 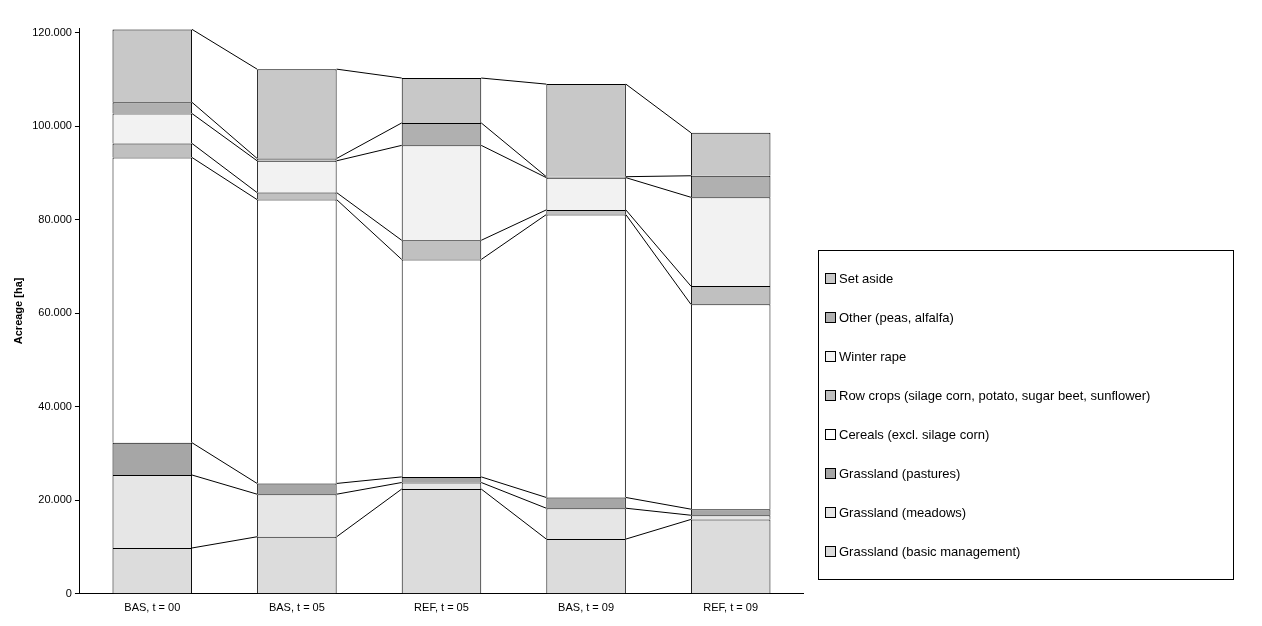 I want to click on y-tick-label: 120.000, so click(x=52, y=31).